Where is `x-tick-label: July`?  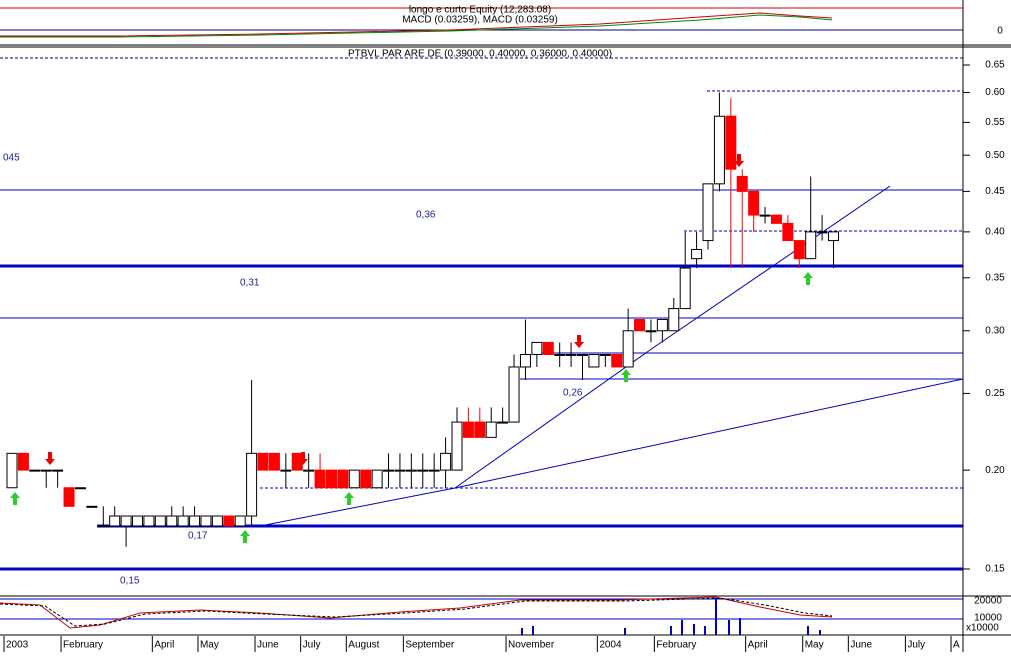 x-tick-label: July is located at coordinates (312, 645).